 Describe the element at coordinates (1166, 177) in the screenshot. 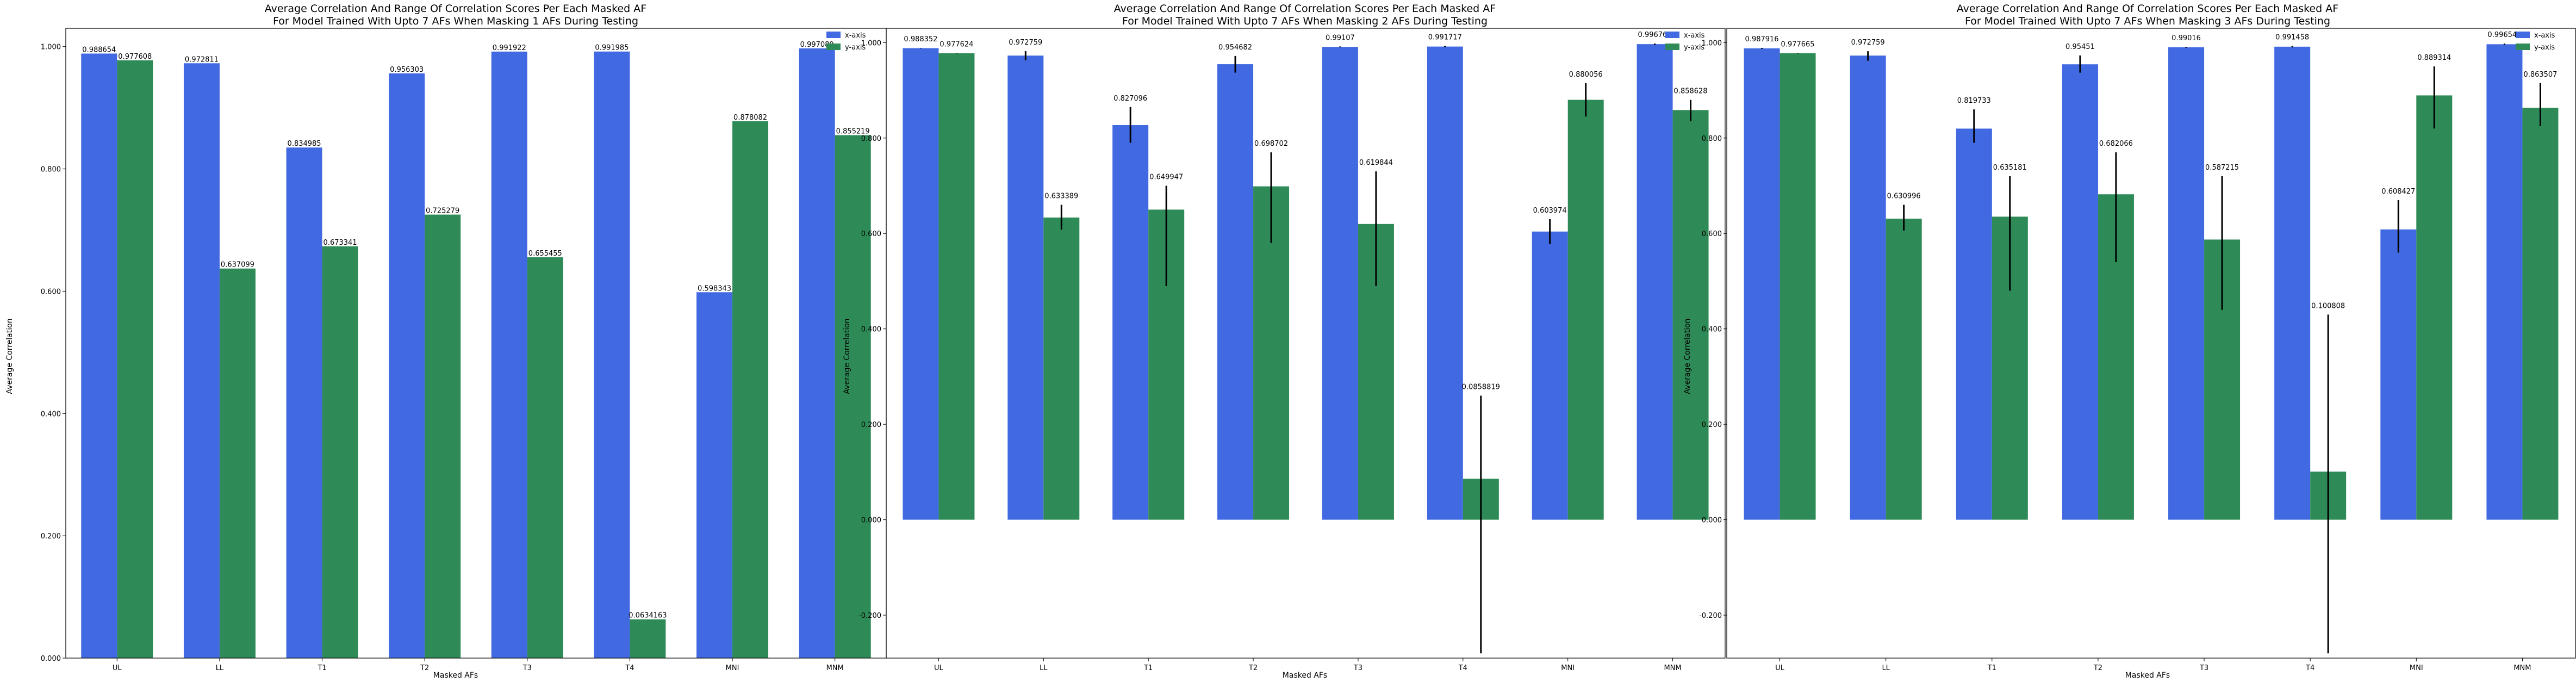

I see `data-label: 0.649947` at that location.